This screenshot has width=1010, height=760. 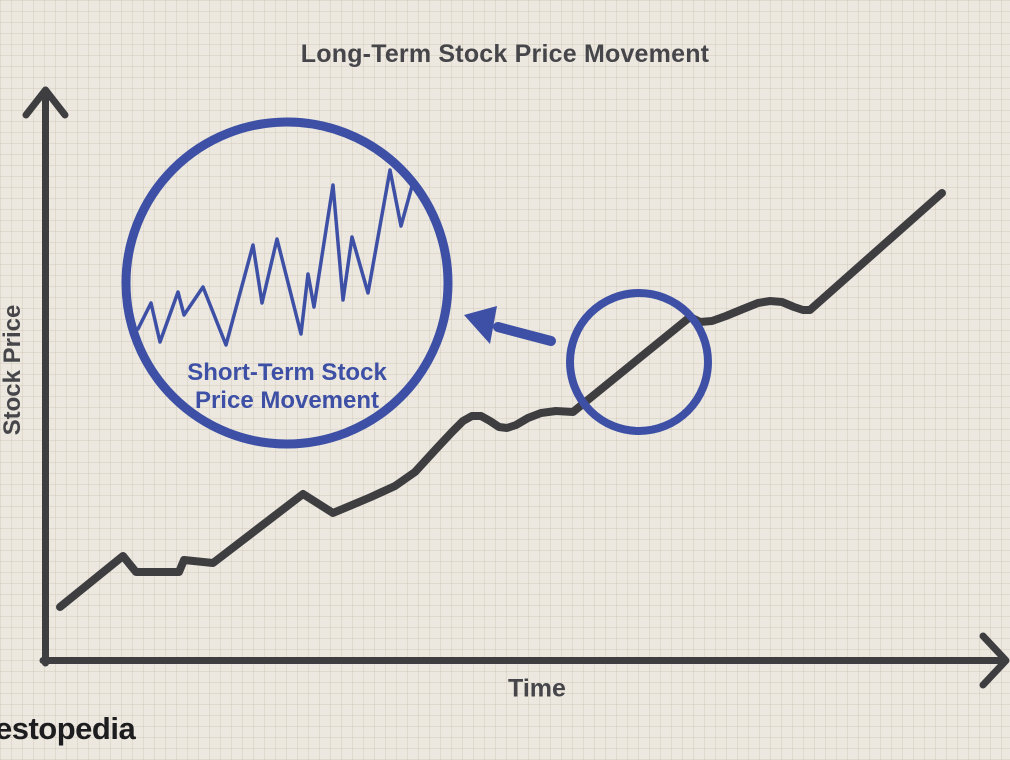 I want to click on chart-title: Long-Term Stock Price Movement, so click(x=505, y=54).